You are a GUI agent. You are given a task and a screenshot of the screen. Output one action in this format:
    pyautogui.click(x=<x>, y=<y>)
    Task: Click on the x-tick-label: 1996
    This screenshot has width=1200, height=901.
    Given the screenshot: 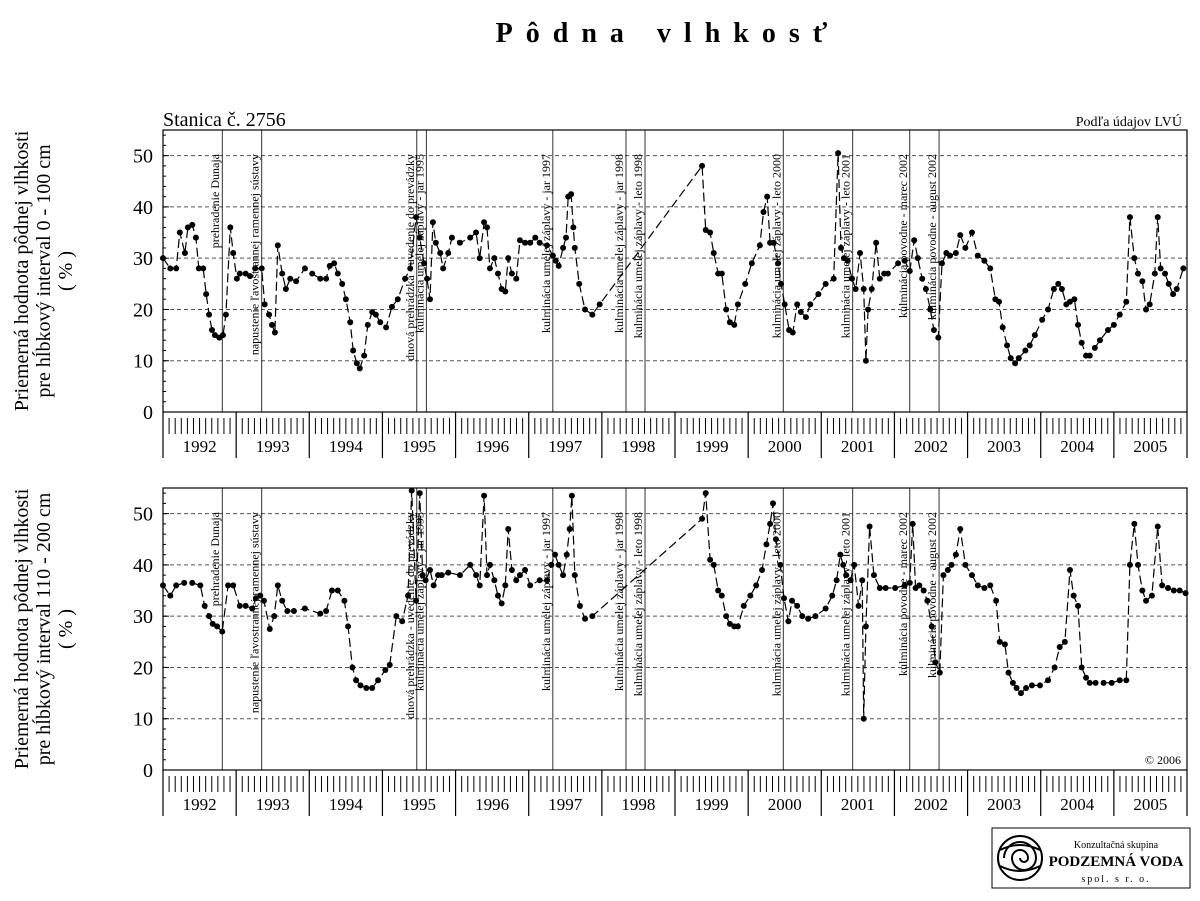 What is the action you would take?
    pyautogui.click(x=492, y=446)
    